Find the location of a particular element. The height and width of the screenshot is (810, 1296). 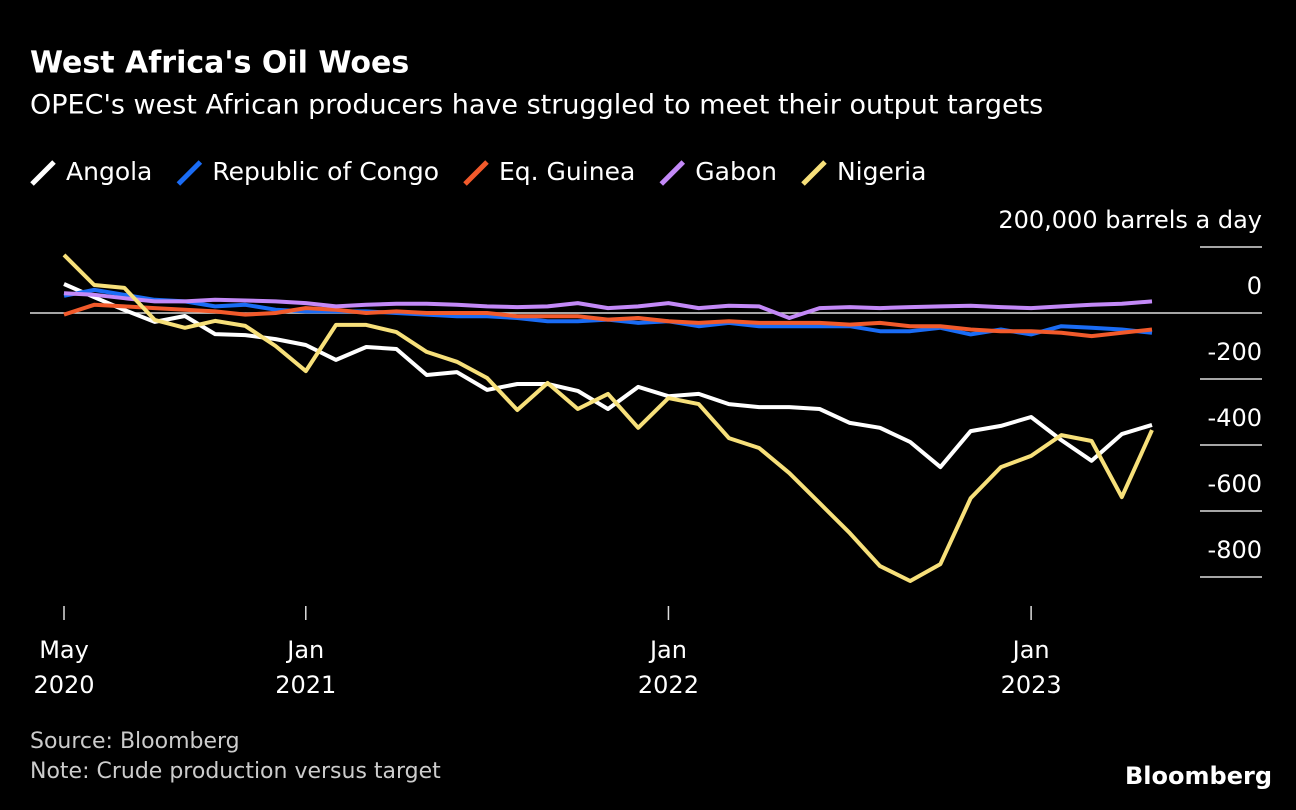

note: Note: Crude production versus target is located at coordinates (235, 771).